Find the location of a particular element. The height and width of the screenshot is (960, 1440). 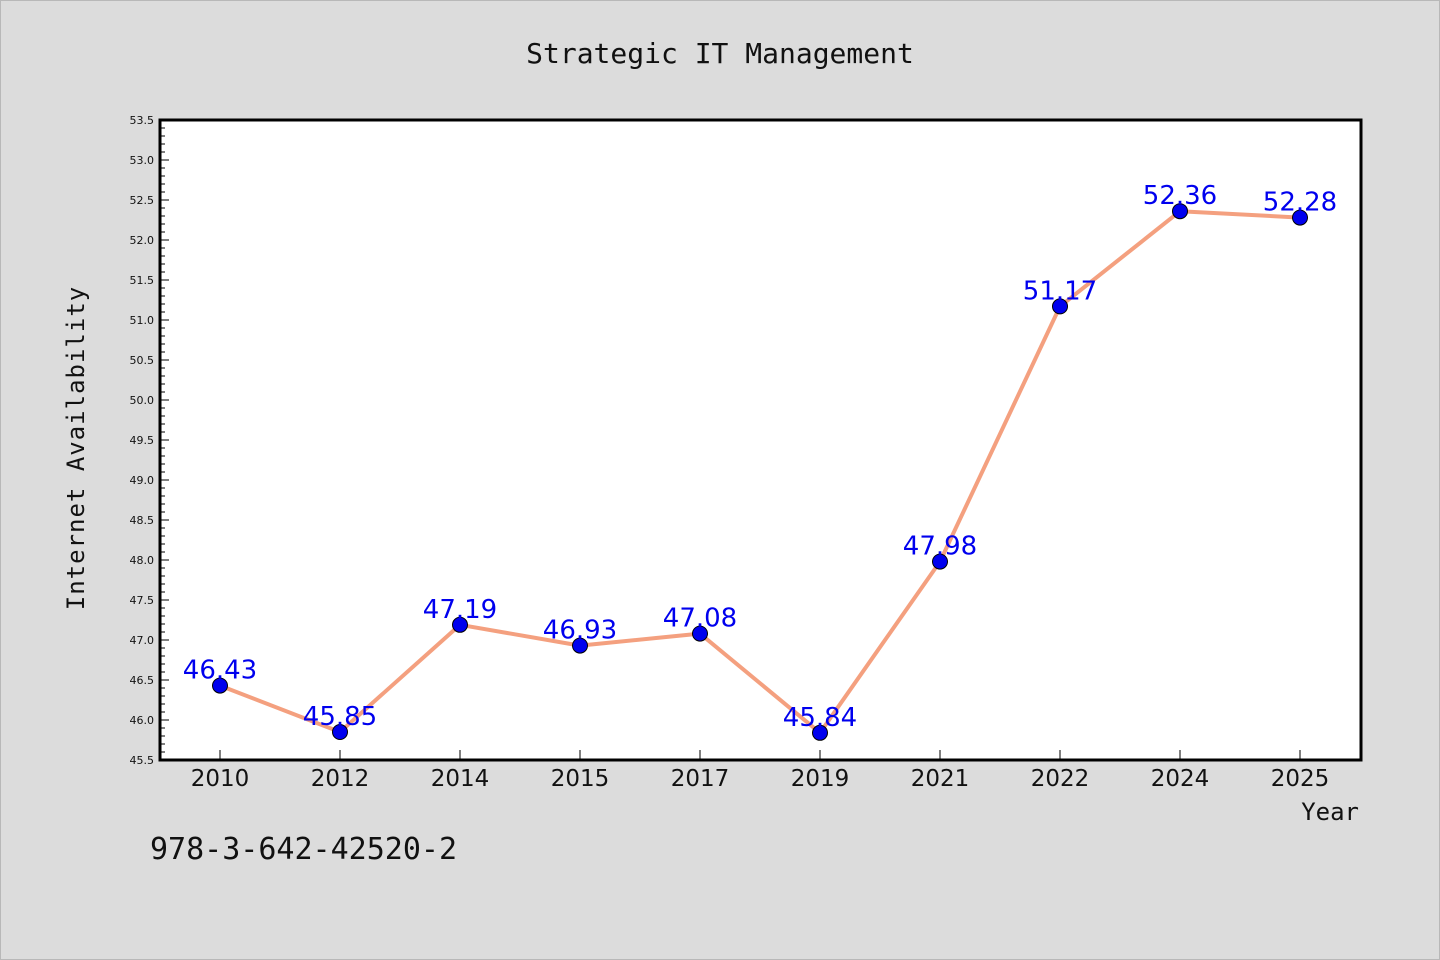

y-tick-label: 46.0 is located at coordinates (142, 720).